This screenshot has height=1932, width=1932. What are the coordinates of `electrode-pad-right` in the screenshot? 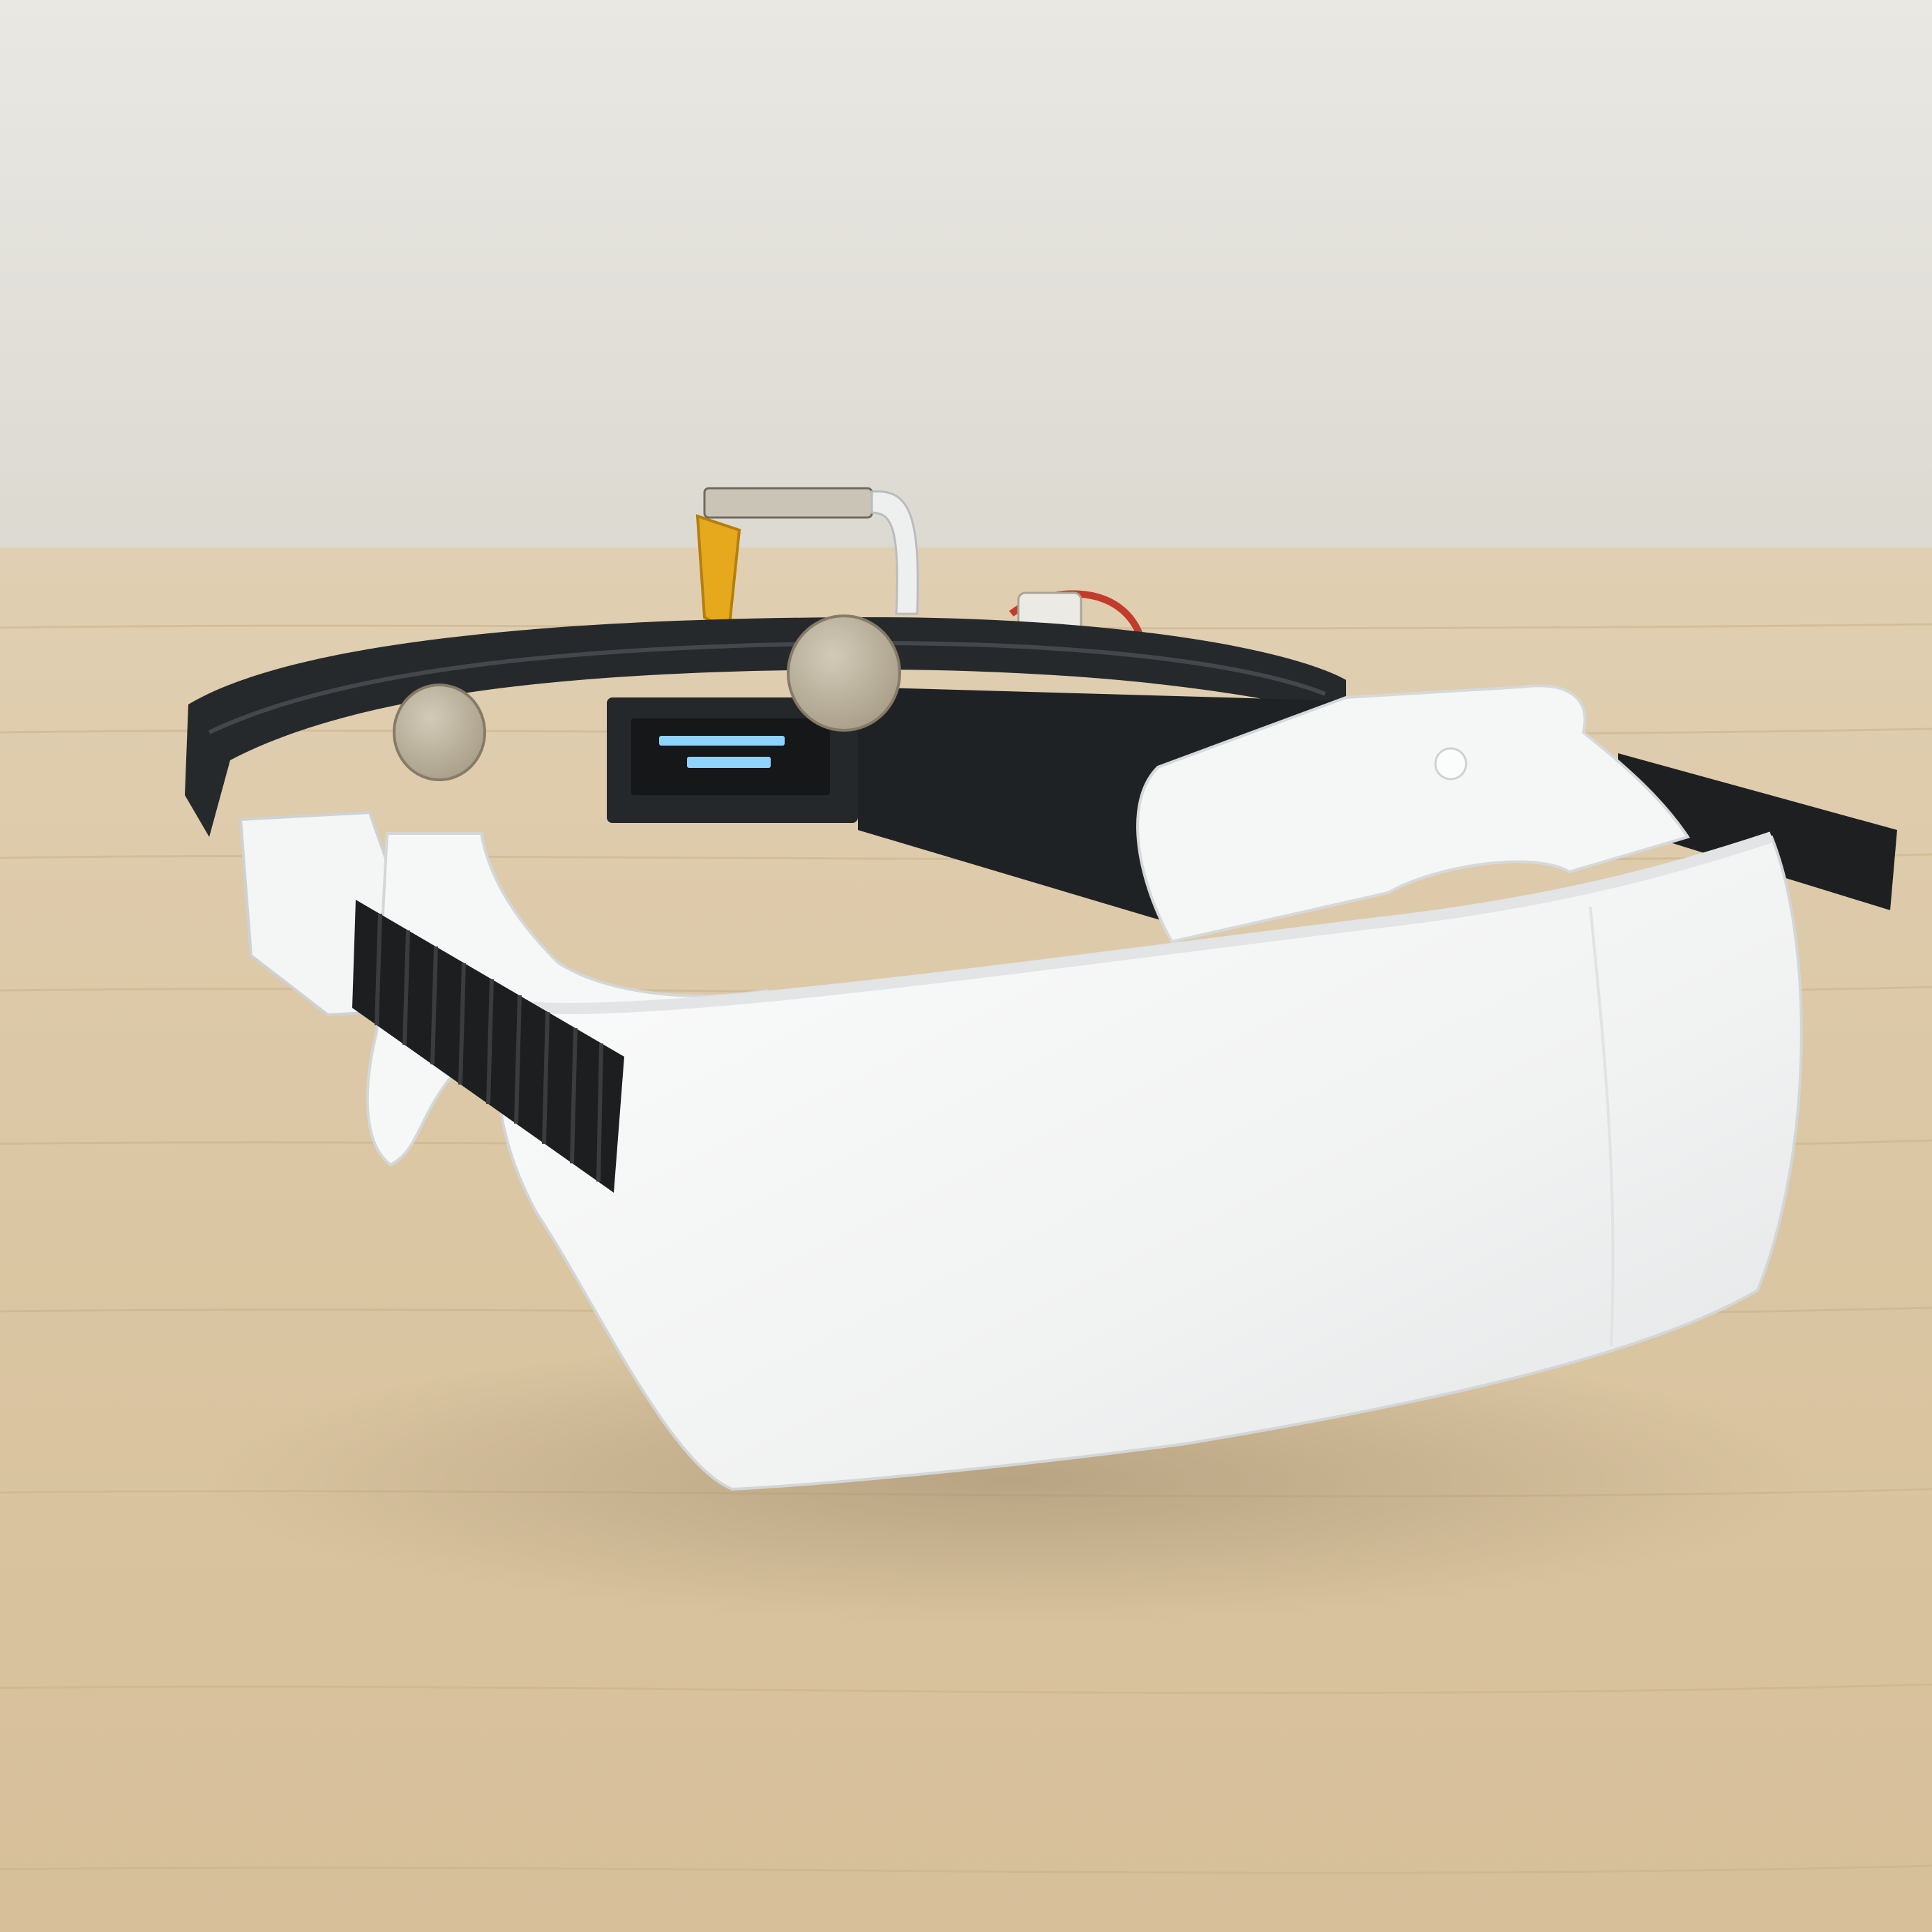 It's located at (844, 673).